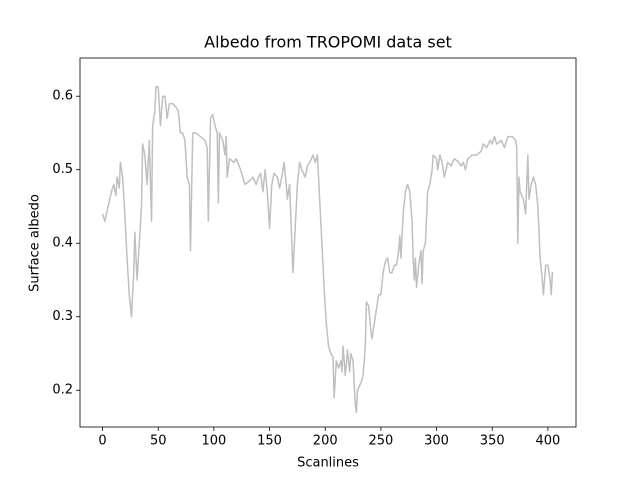  What do you see at coordinates (213, 441) in the screenshot?
I see `x-tick-label: 100` at bounding box center [213, 441].